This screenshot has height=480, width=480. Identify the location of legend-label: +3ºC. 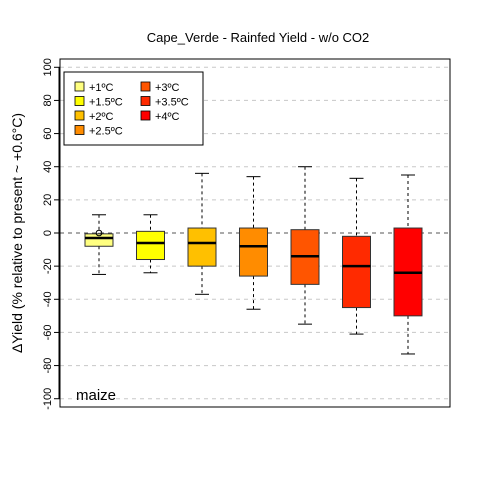
(167, 88).